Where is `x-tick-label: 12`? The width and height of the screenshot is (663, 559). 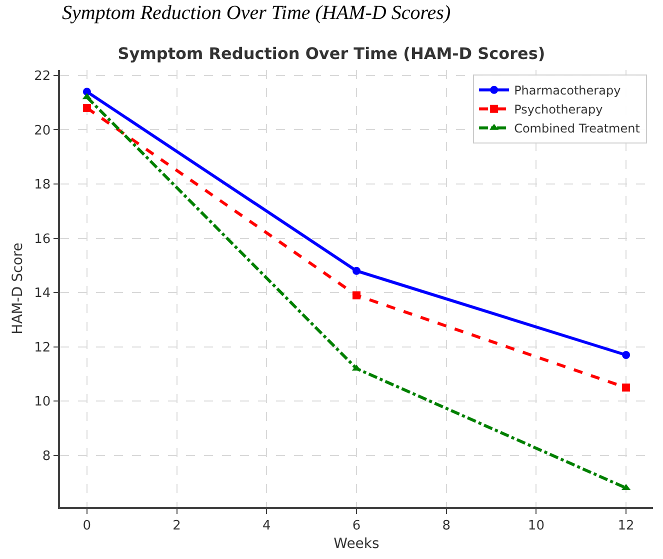
x-tick-label: 12 is located at coordinates (626, 526).